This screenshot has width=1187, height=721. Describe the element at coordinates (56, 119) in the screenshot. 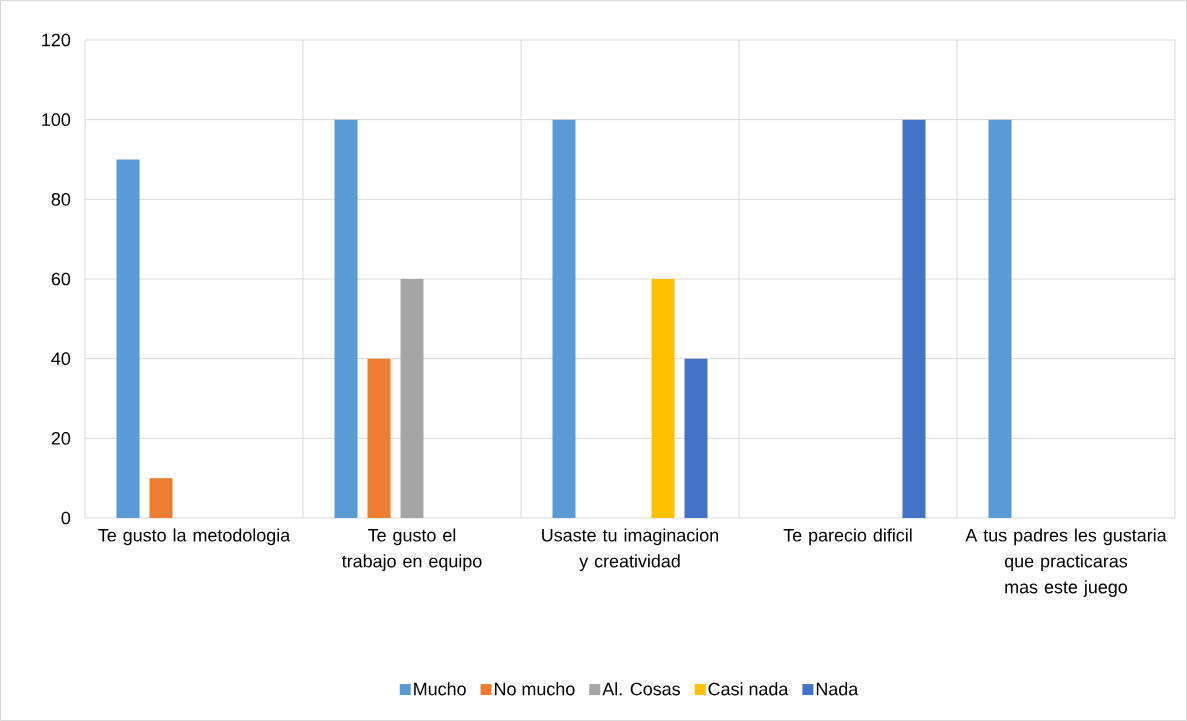

I see `y-tick-label: 100` at that location.